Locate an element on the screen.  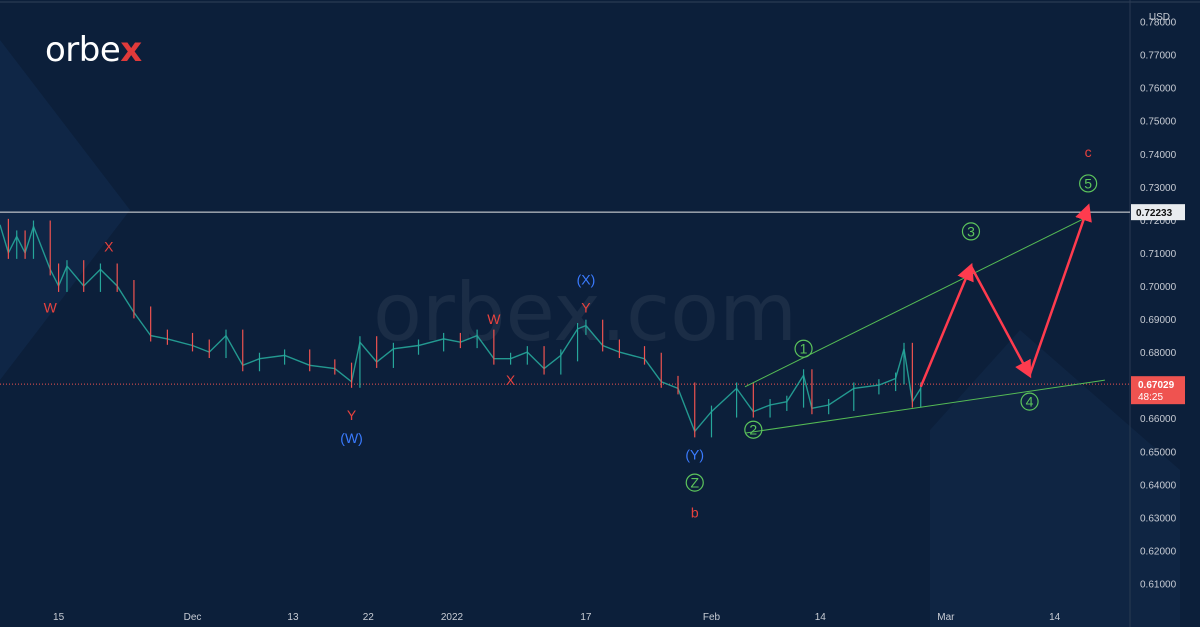
y-tick-label: 0.70000 is located at coordinates (1158, 287).